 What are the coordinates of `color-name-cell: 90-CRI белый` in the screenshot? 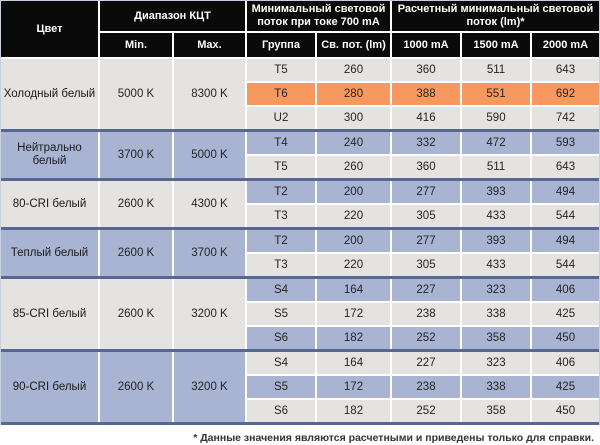 It's located at (49, 387).